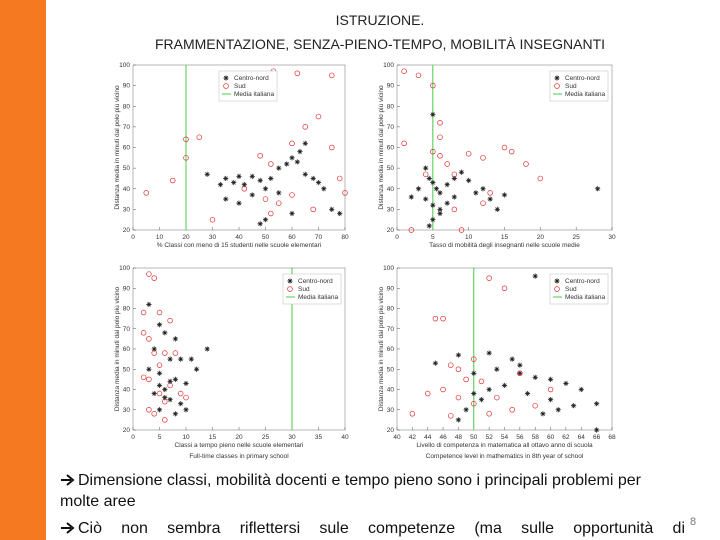 The image size is (720, 540). I want to click on x-tick-label: 35, so click(319, 437).